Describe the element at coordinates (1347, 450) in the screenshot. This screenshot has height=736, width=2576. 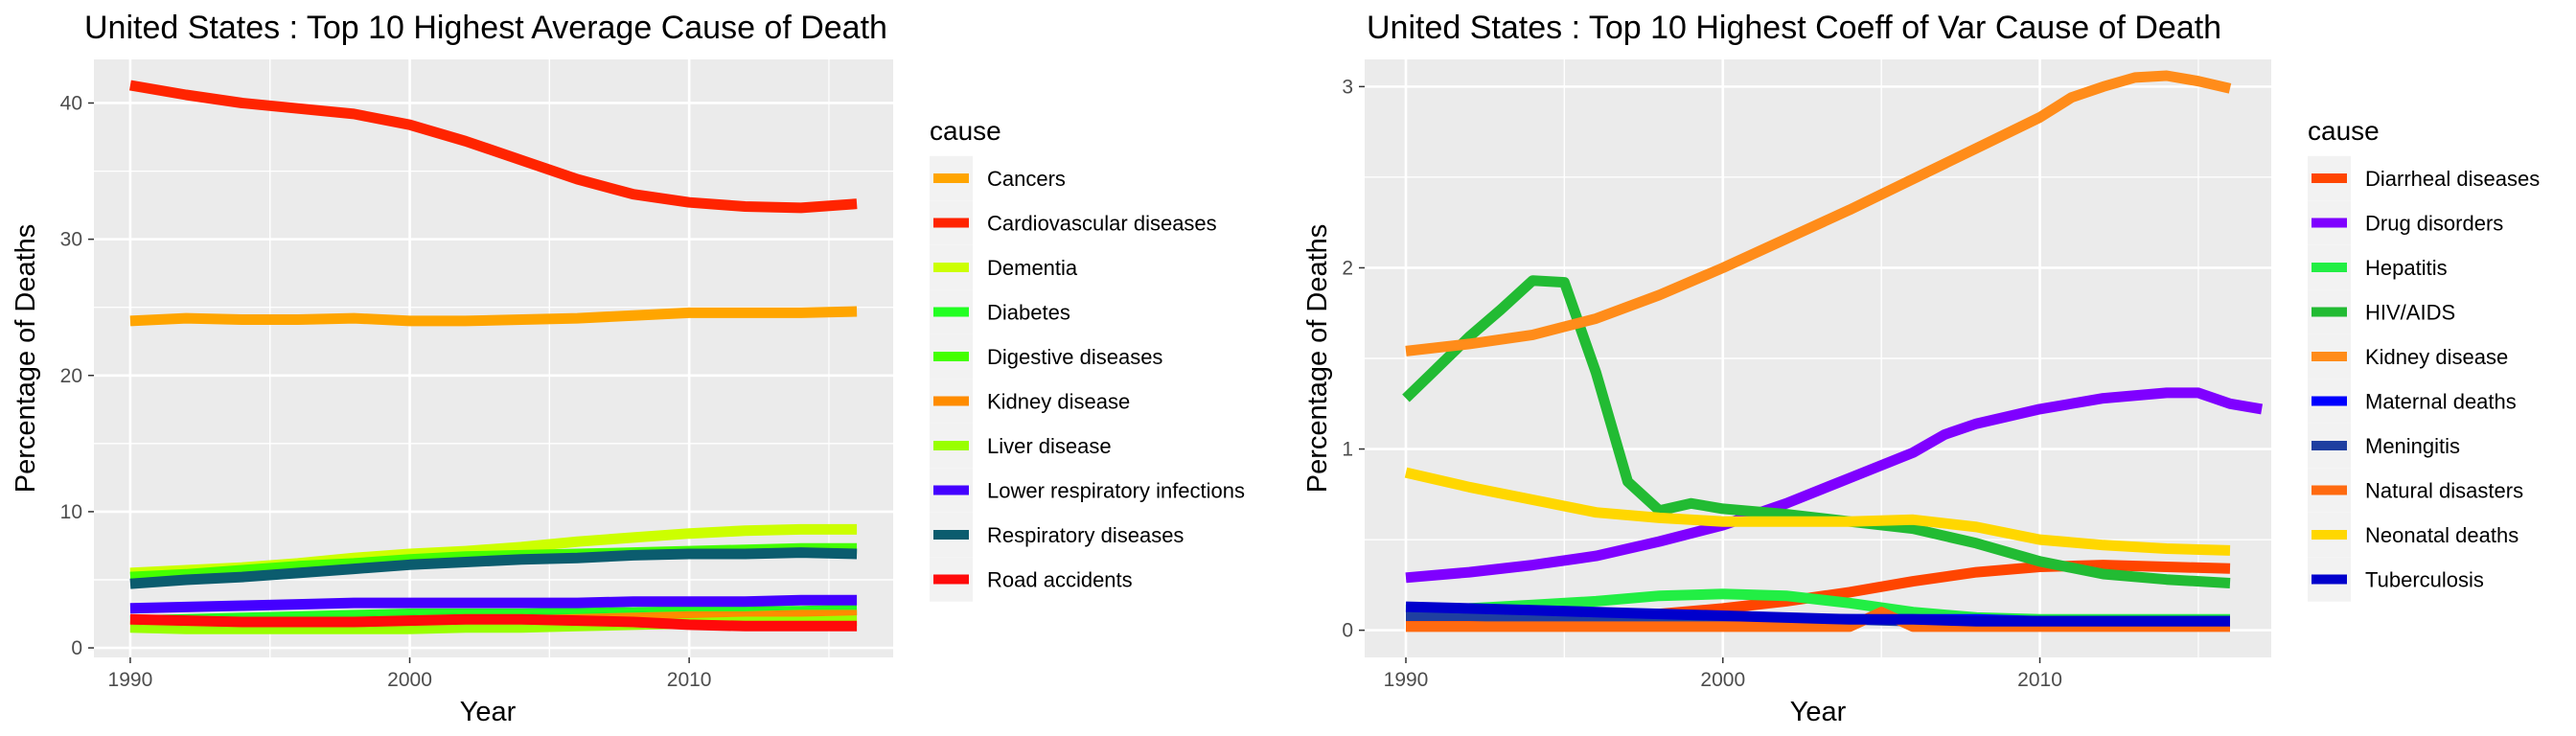
I see `y-tick-label: 1` at that location.